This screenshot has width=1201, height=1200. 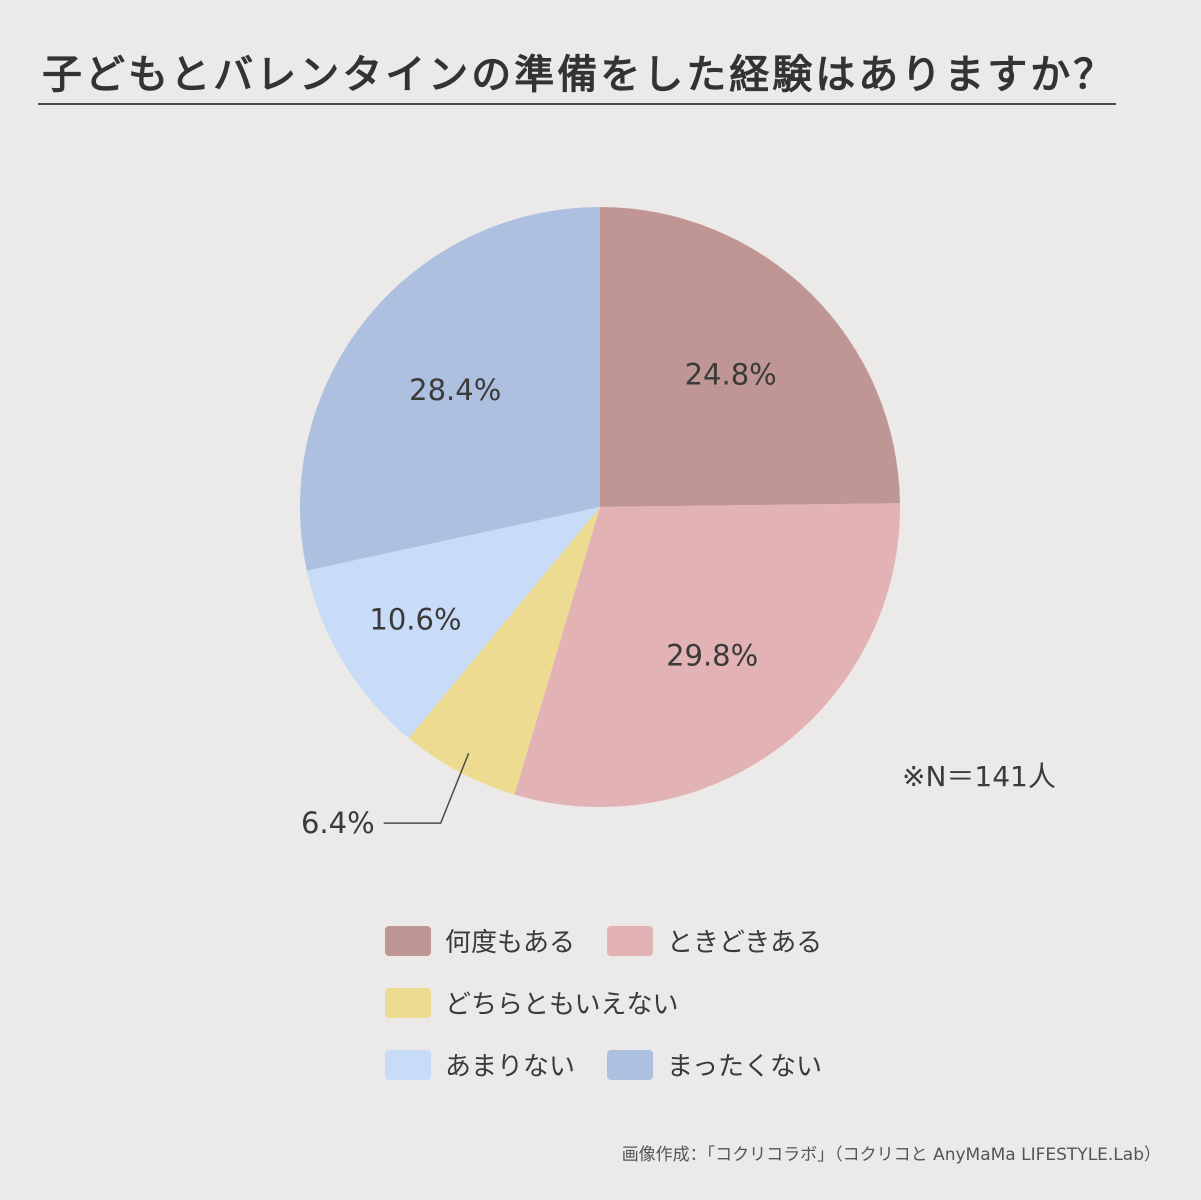 I want to click on legend-label: あまりない, so click(x=510, y=1067).